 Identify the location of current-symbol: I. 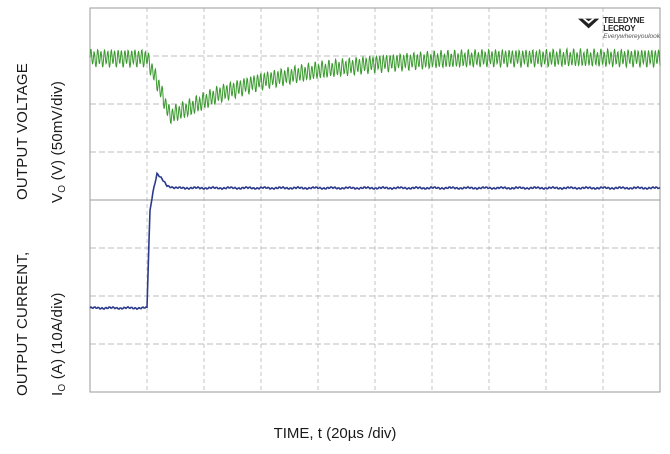
(57, 393).